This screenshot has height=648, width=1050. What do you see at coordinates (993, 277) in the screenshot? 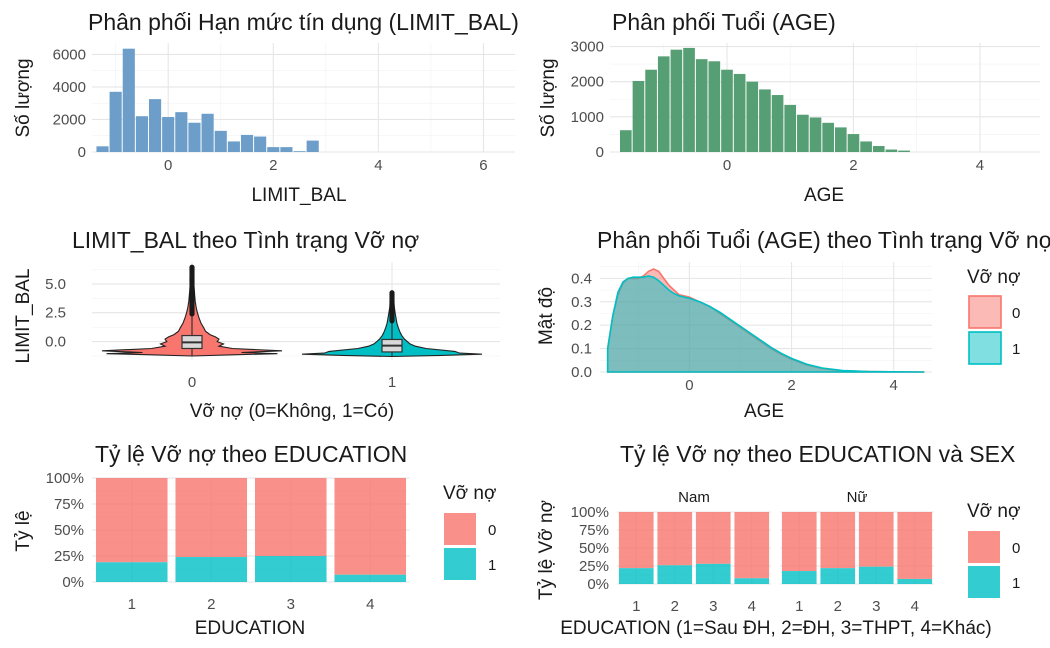
I see `age-density-legend-title: Vỡ nợ` at bounding box center [993, 277].